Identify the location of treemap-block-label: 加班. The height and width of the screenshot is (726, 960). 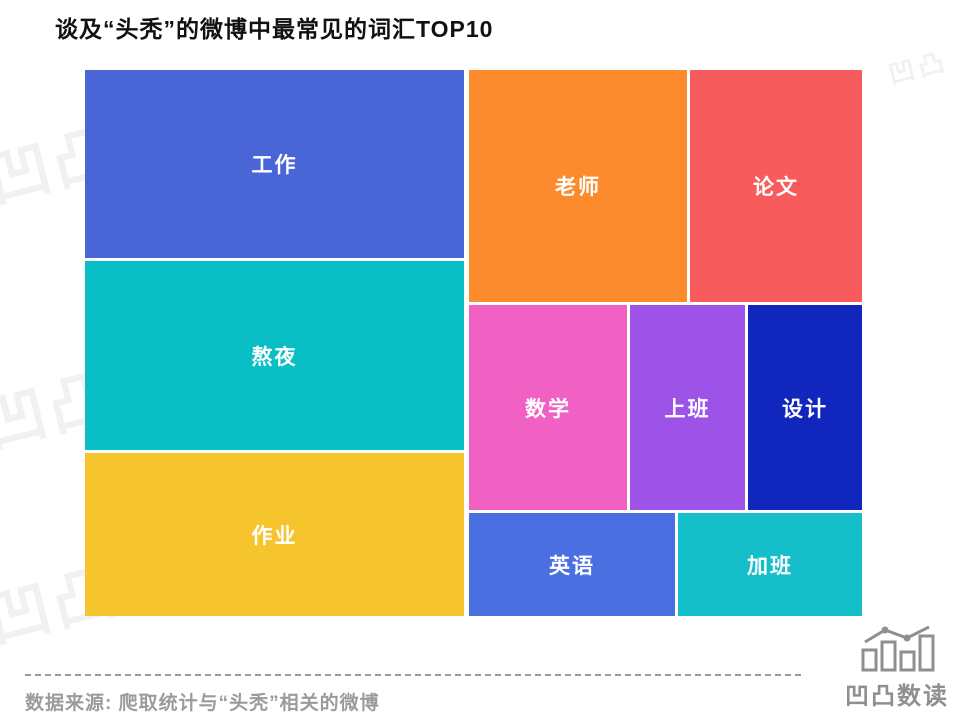
(770, 566).